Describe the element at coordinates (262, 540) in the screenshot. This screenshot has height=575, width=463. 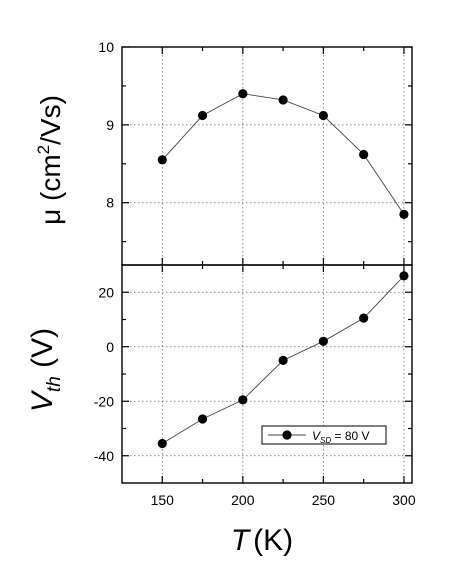
I see `x-axis-title: T (K)` at that location.